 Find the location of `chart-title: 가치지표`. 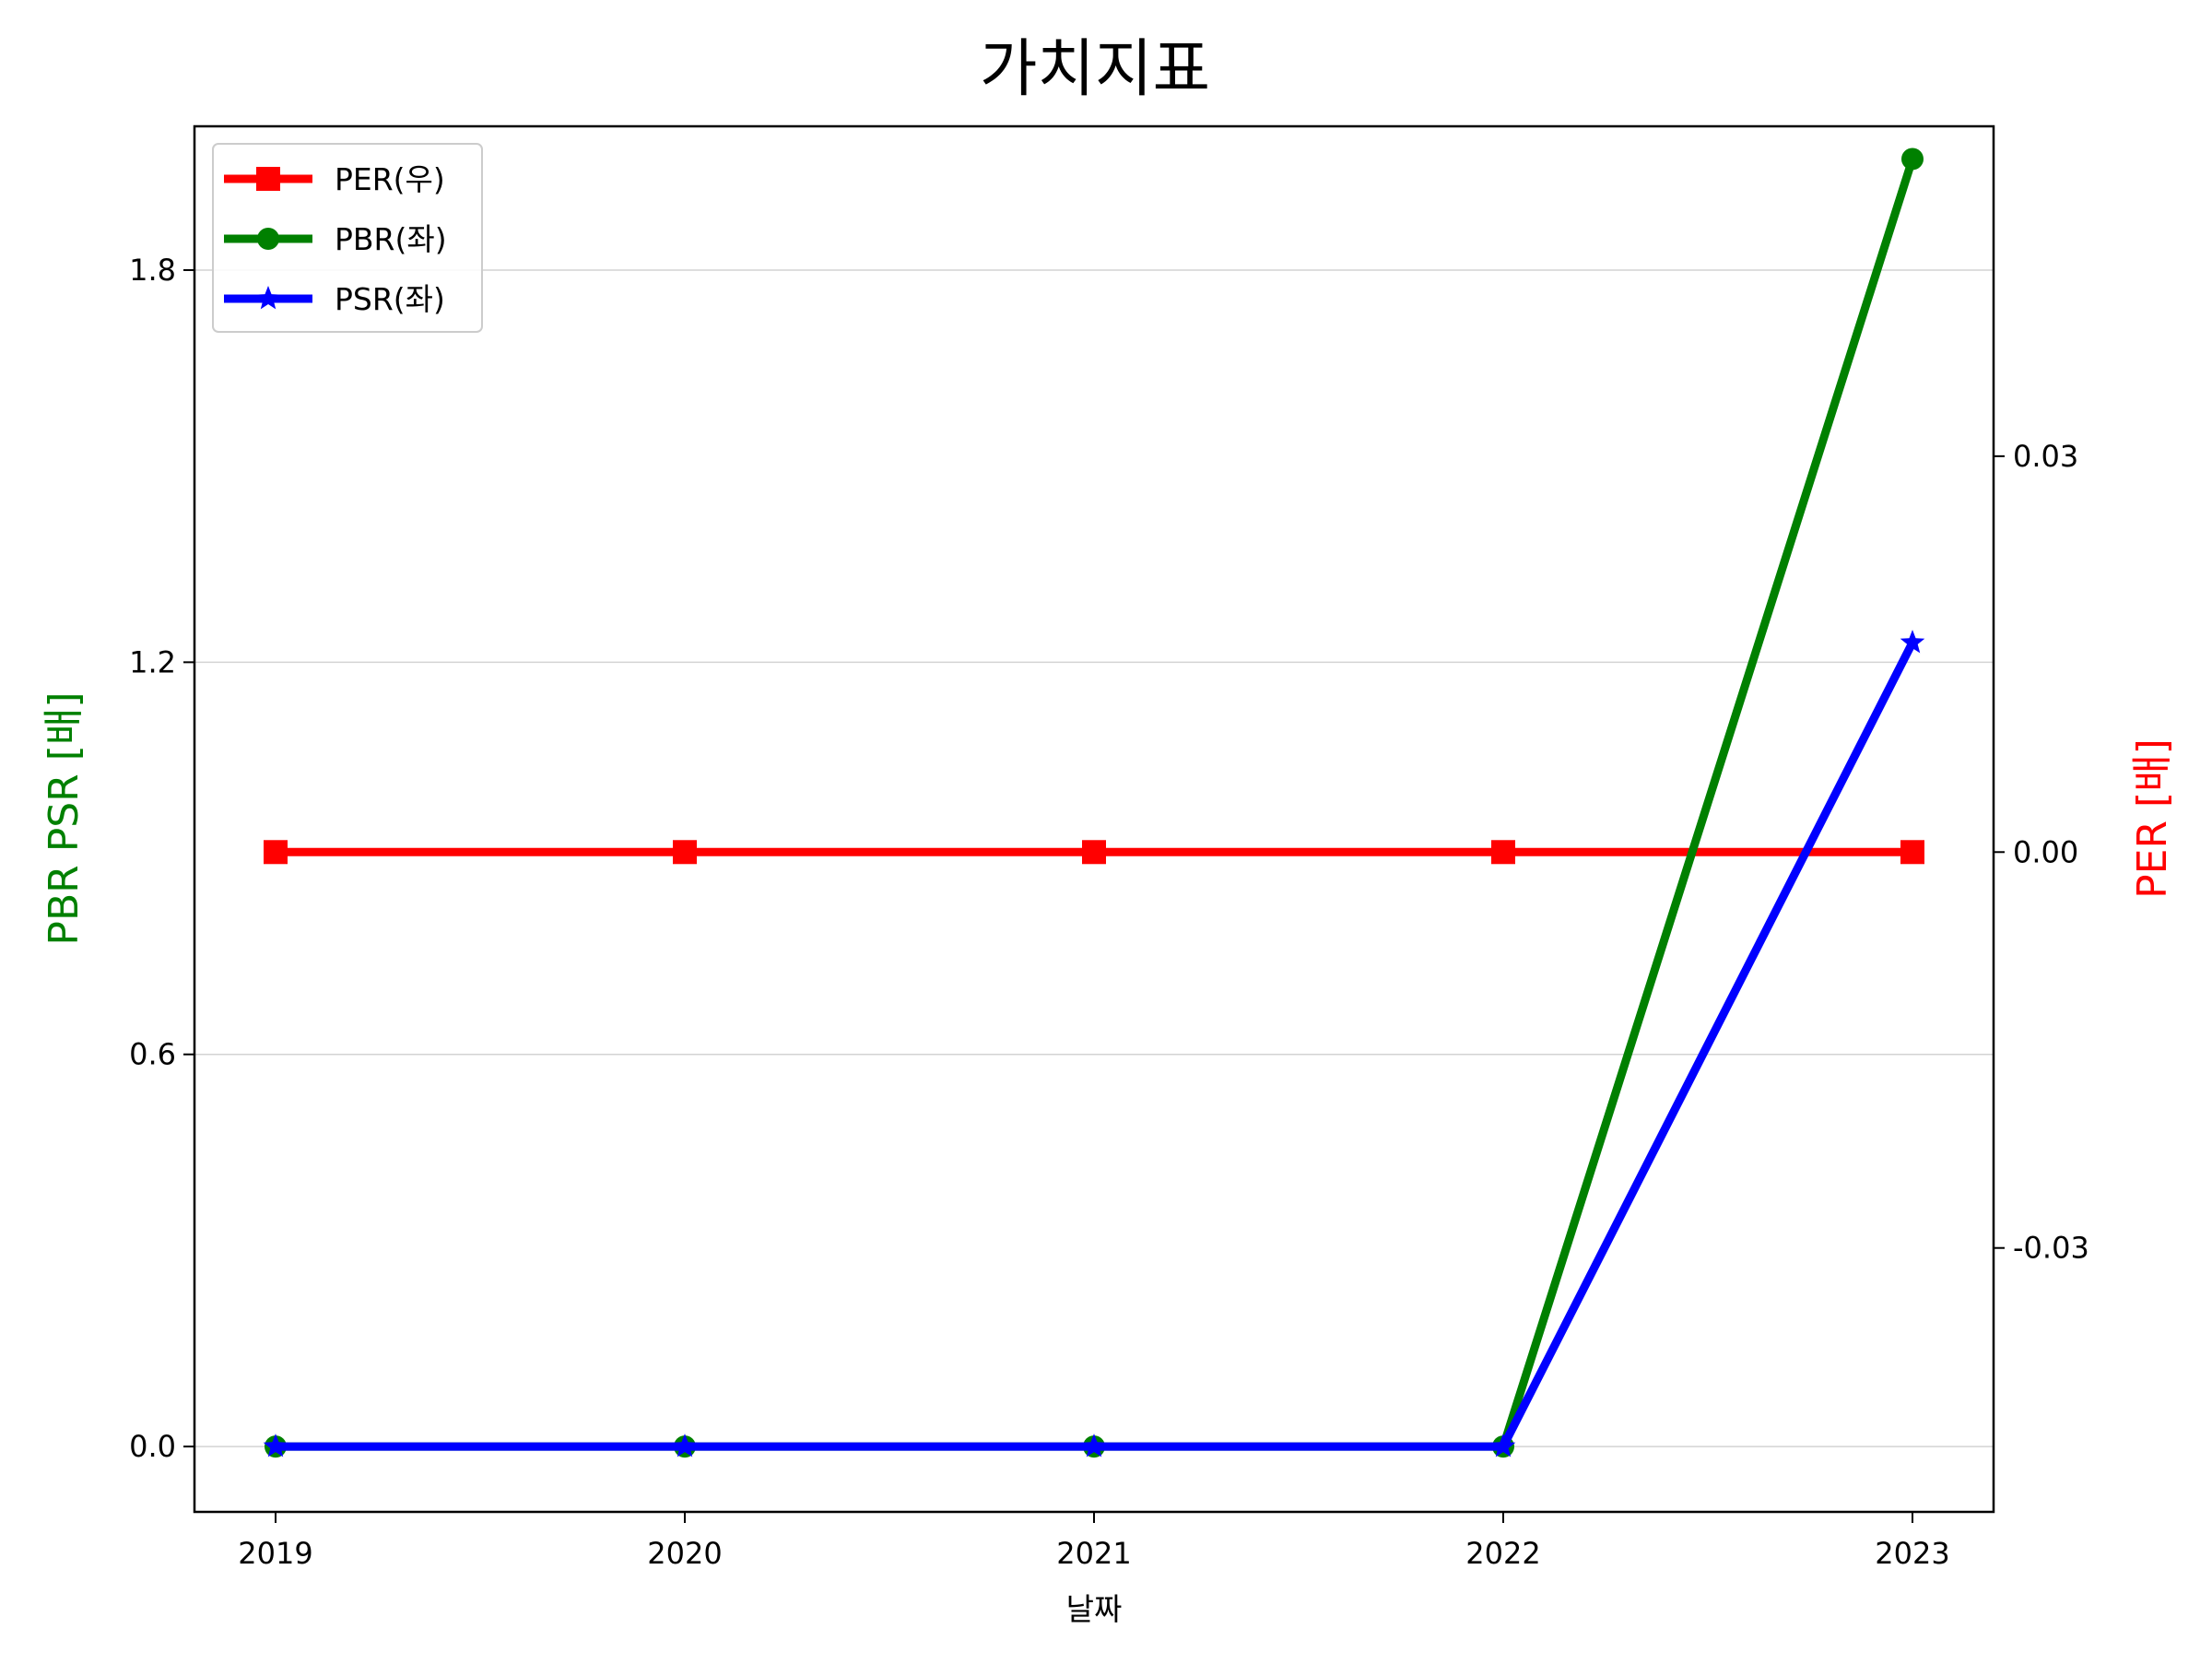

chart-title: 가치지표 is located at coordinates (1095, 69).